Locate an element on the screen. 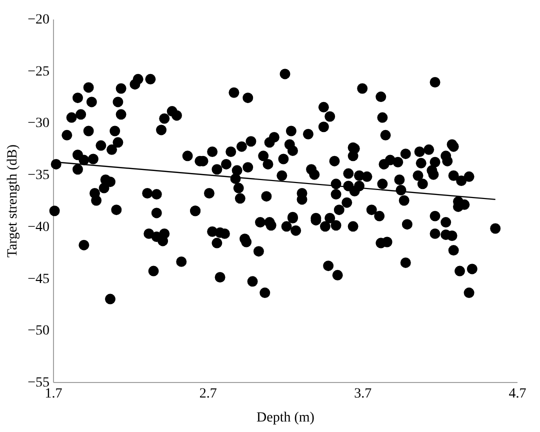  x-axis-title: Depth (m) is located at coordinates (285, 418).